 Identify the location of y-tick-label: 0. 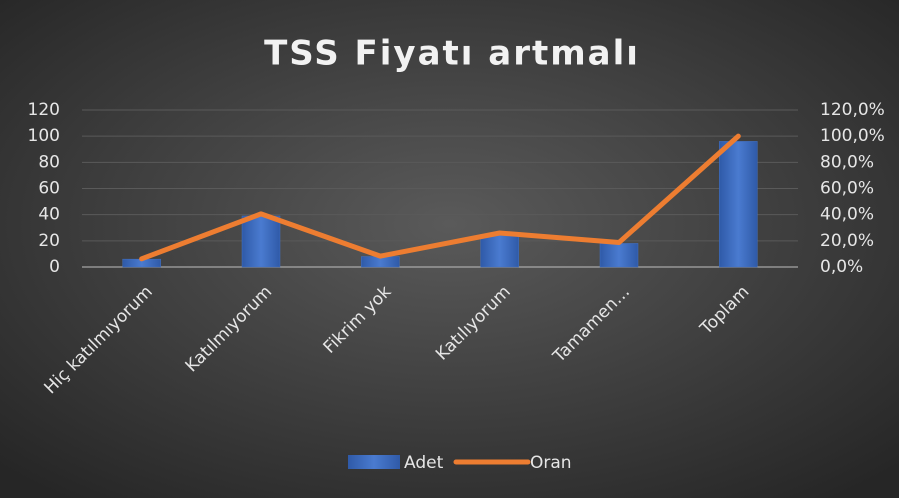
(54, 267).